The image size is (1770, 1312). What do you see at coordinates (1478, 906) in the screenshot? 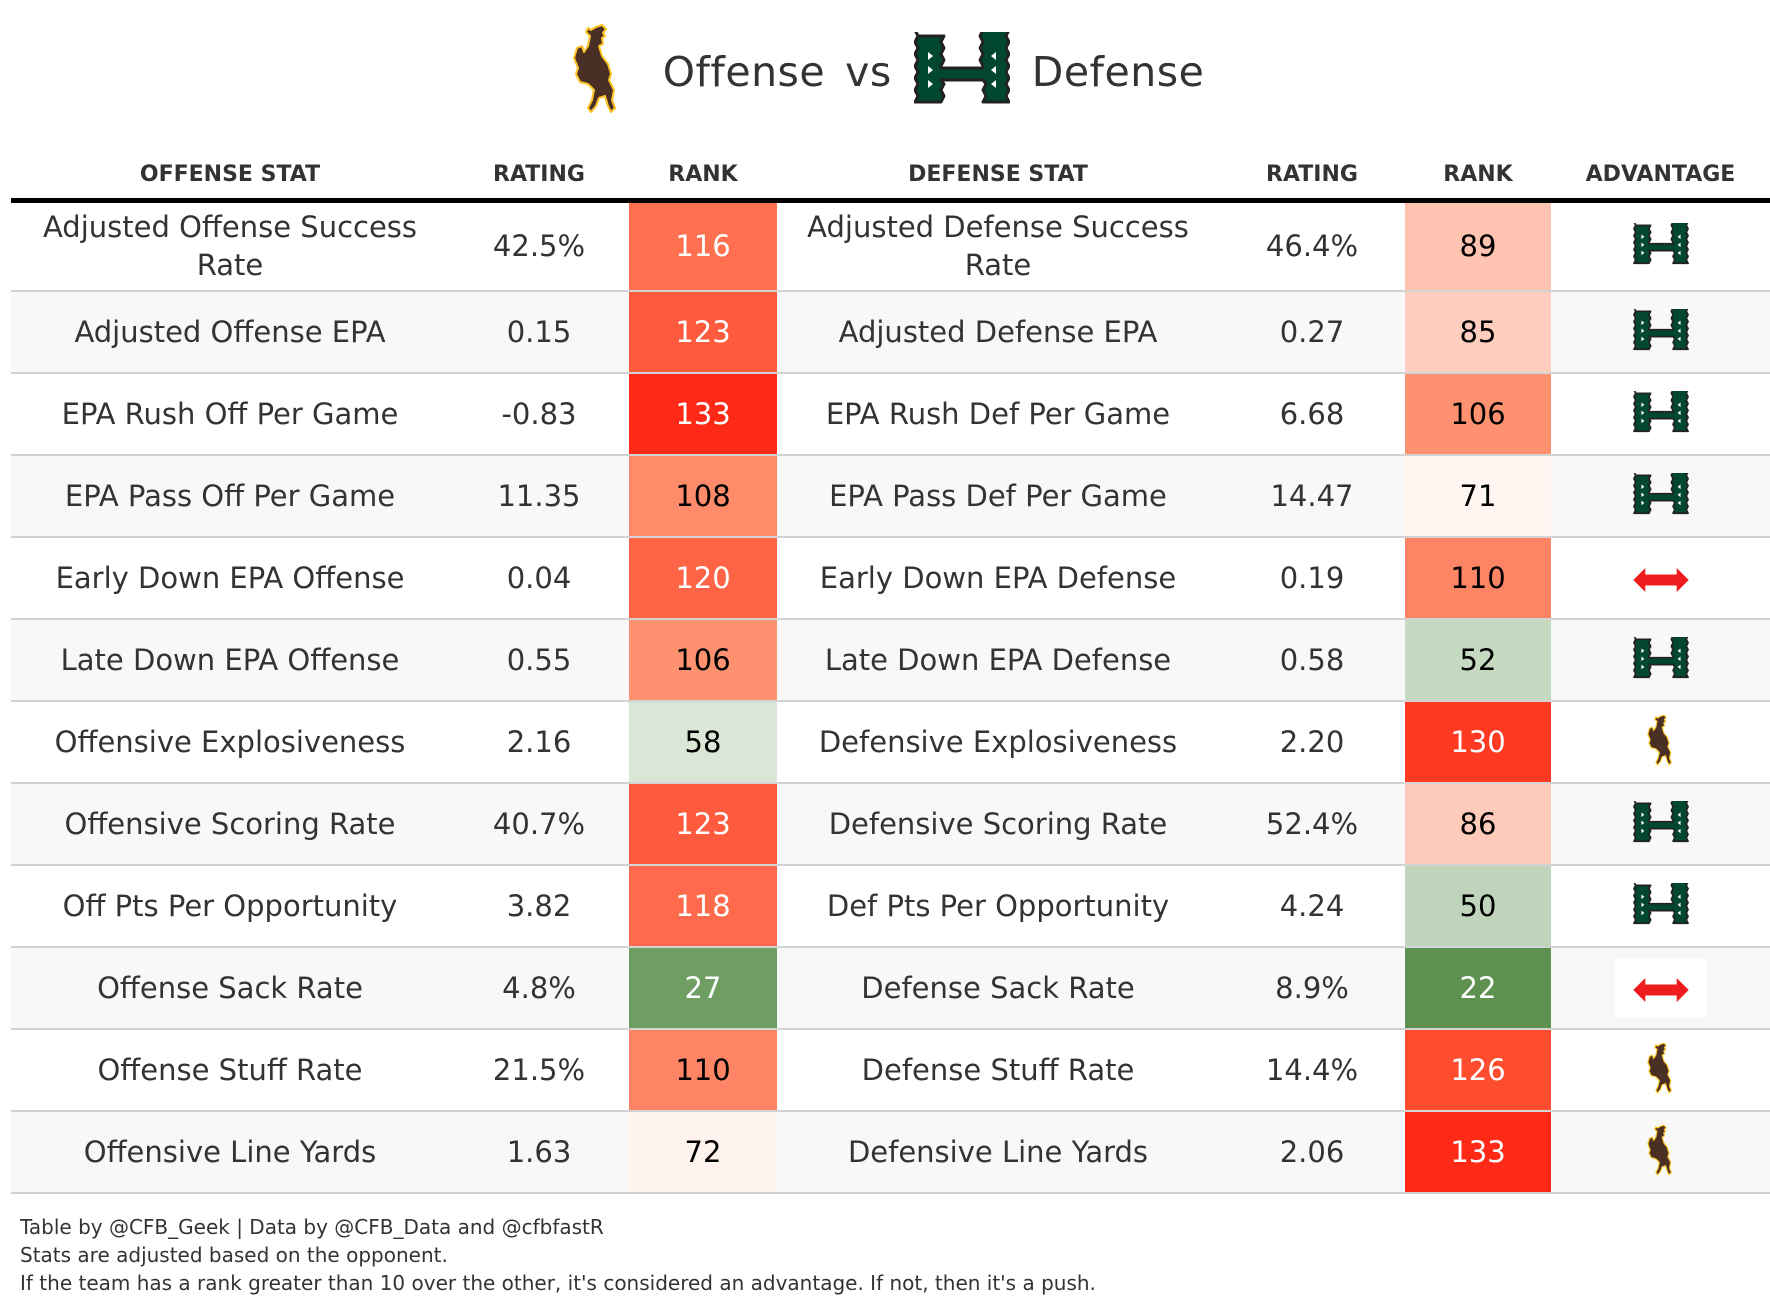
I see `defense-rank-cell: 50` at bounding box center [1478, 906].